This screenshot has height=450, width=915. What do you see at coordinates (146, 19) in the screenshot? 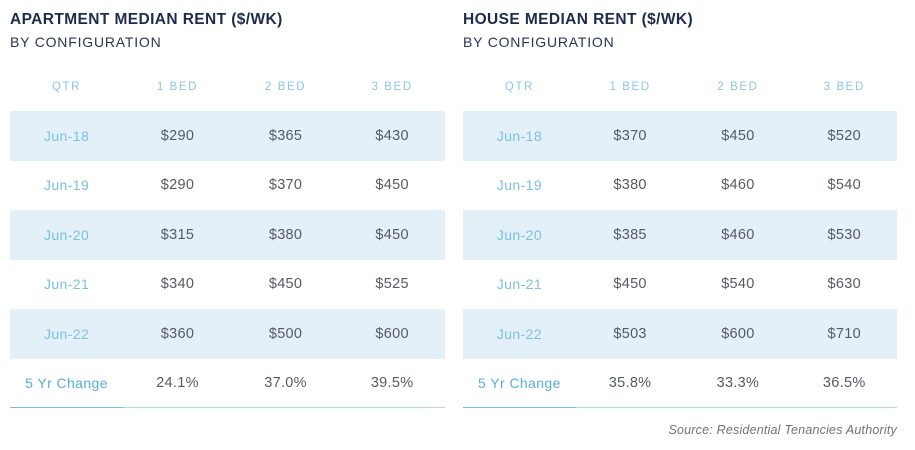
I see `apartment-table-title: APARTMENT MEDIAN RENT ($/WK)` at bounding box center [146, 19].